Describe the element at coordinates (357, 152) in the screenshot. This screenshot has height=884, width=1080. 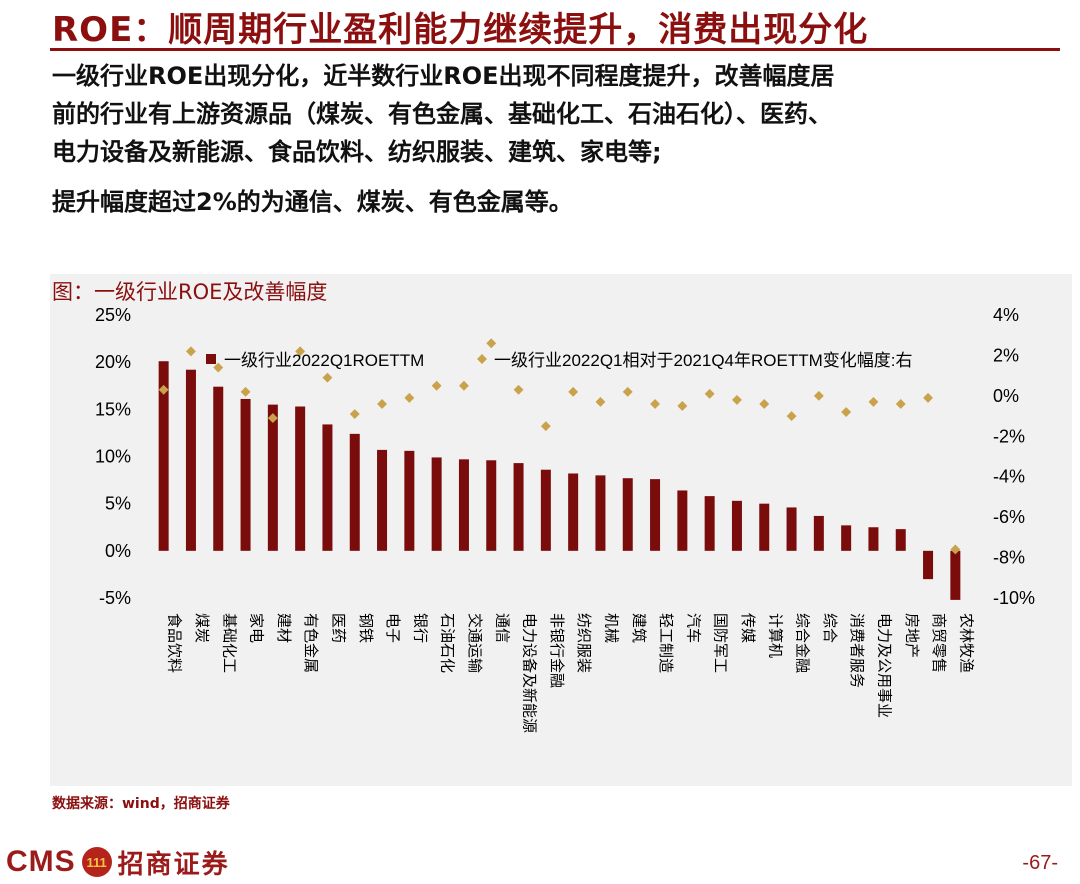
I see `paragraph-line-3: 电力设备及新能源、食品饮料、纺织服装、建筑、家电等;` at that location.